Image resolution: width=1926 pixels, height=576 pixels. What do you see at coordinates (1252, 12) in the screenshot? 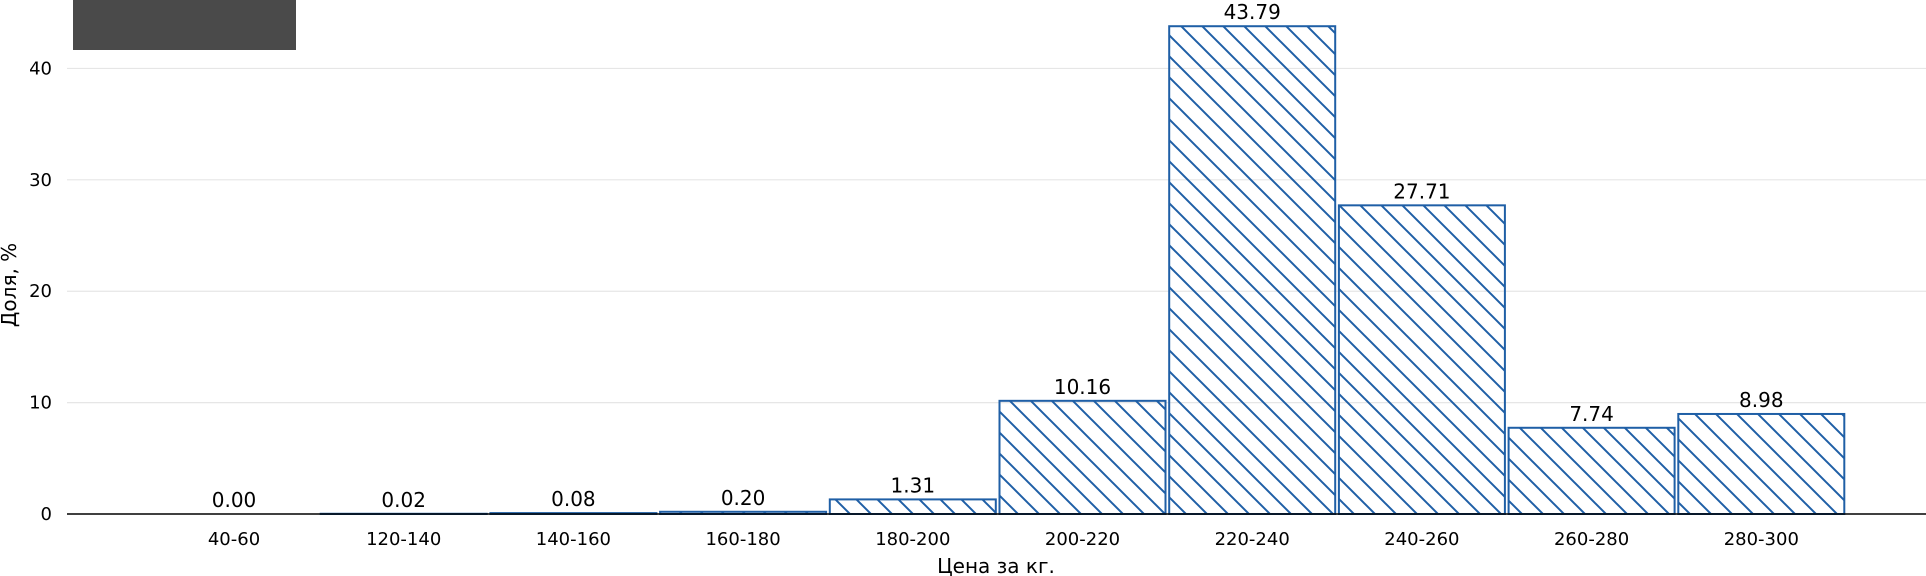
I see `bar-value-label: 43.79` at bounding box center [1252, 12].